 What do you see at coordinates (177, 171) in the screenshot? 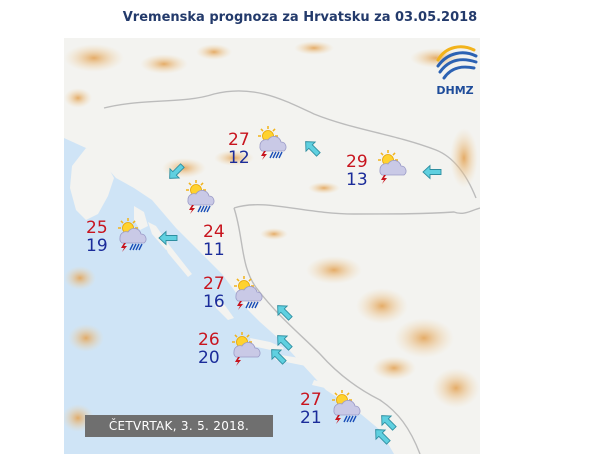
I see `wind-arrow-north-adriatic` at bounding box center [177, 171].